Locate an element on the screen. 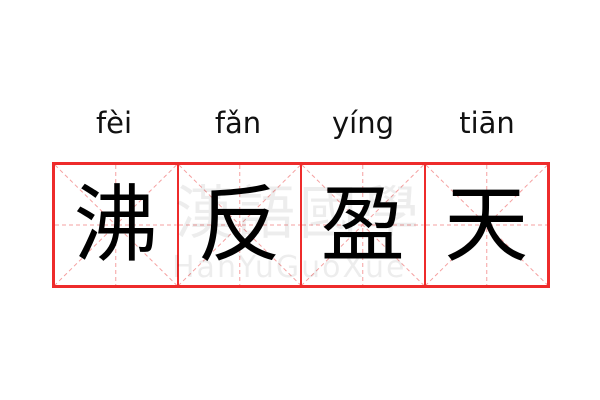 The width and height of the screenshot is (600, 400). character: 沸 is located at coordinates (115, 225).